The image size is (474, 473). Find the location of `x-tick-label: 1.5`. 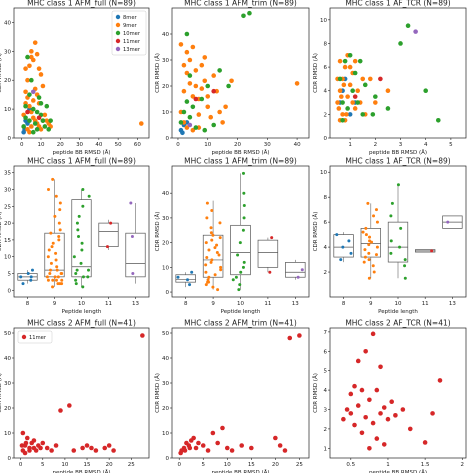

x-tick-label: 1.5 is located at coordinates (425, 465).